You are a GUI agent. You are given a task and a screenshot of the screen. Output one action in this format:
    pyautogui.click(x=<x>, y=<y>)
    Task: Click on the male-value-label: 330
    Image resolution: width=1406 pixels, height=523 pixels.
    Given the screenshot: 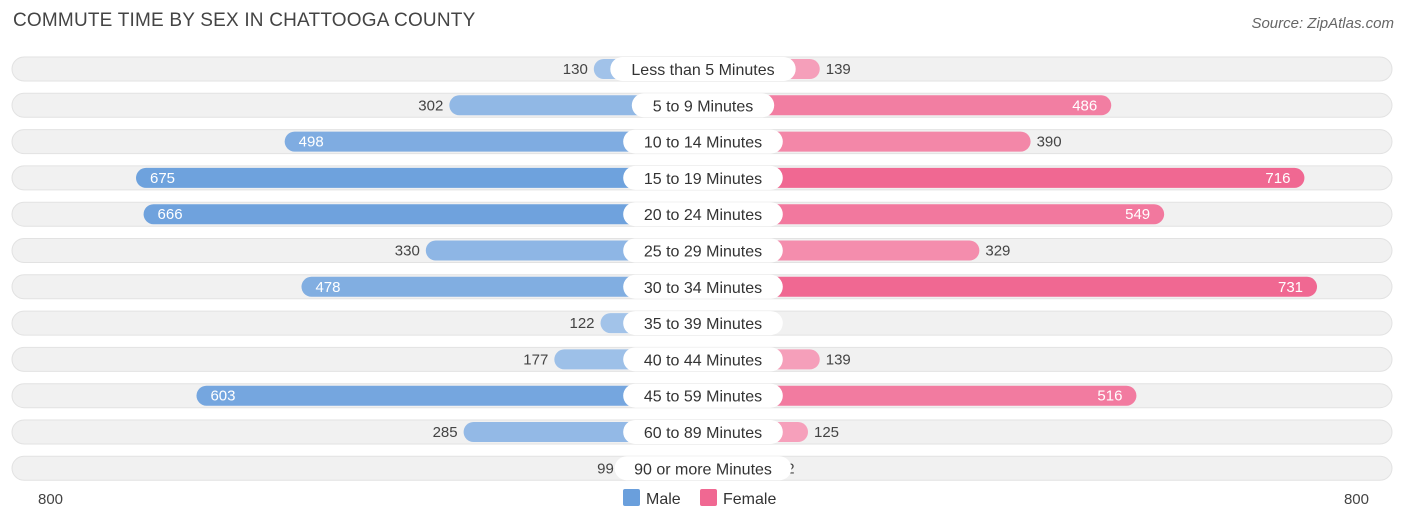 What is the action you would take?
    pyautogui.click(x=407, y=251)
    